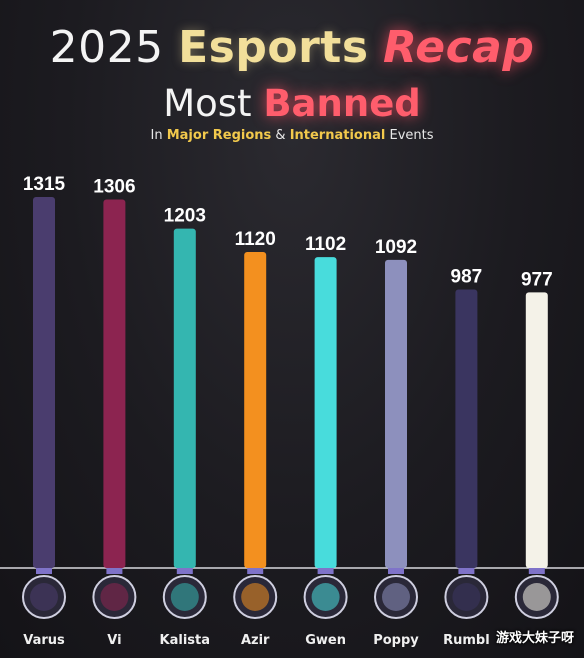 The height and width of the screenshot is (658, 584). I want to click on subtitle-in: In, so click(156, 135).